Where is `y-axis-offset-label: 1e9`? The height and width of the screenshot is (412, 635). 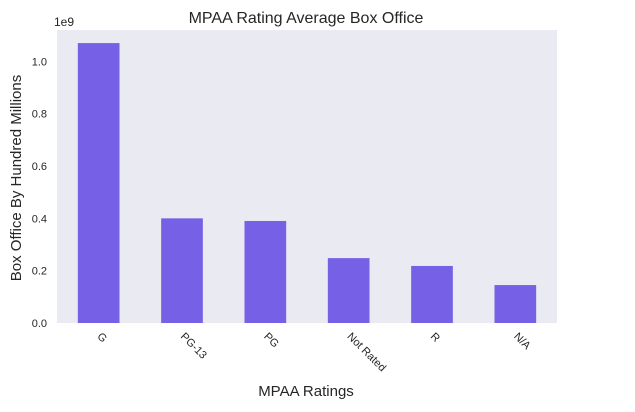 y-axis-offset-label: 1e9 is located at coordinates (64, 22).